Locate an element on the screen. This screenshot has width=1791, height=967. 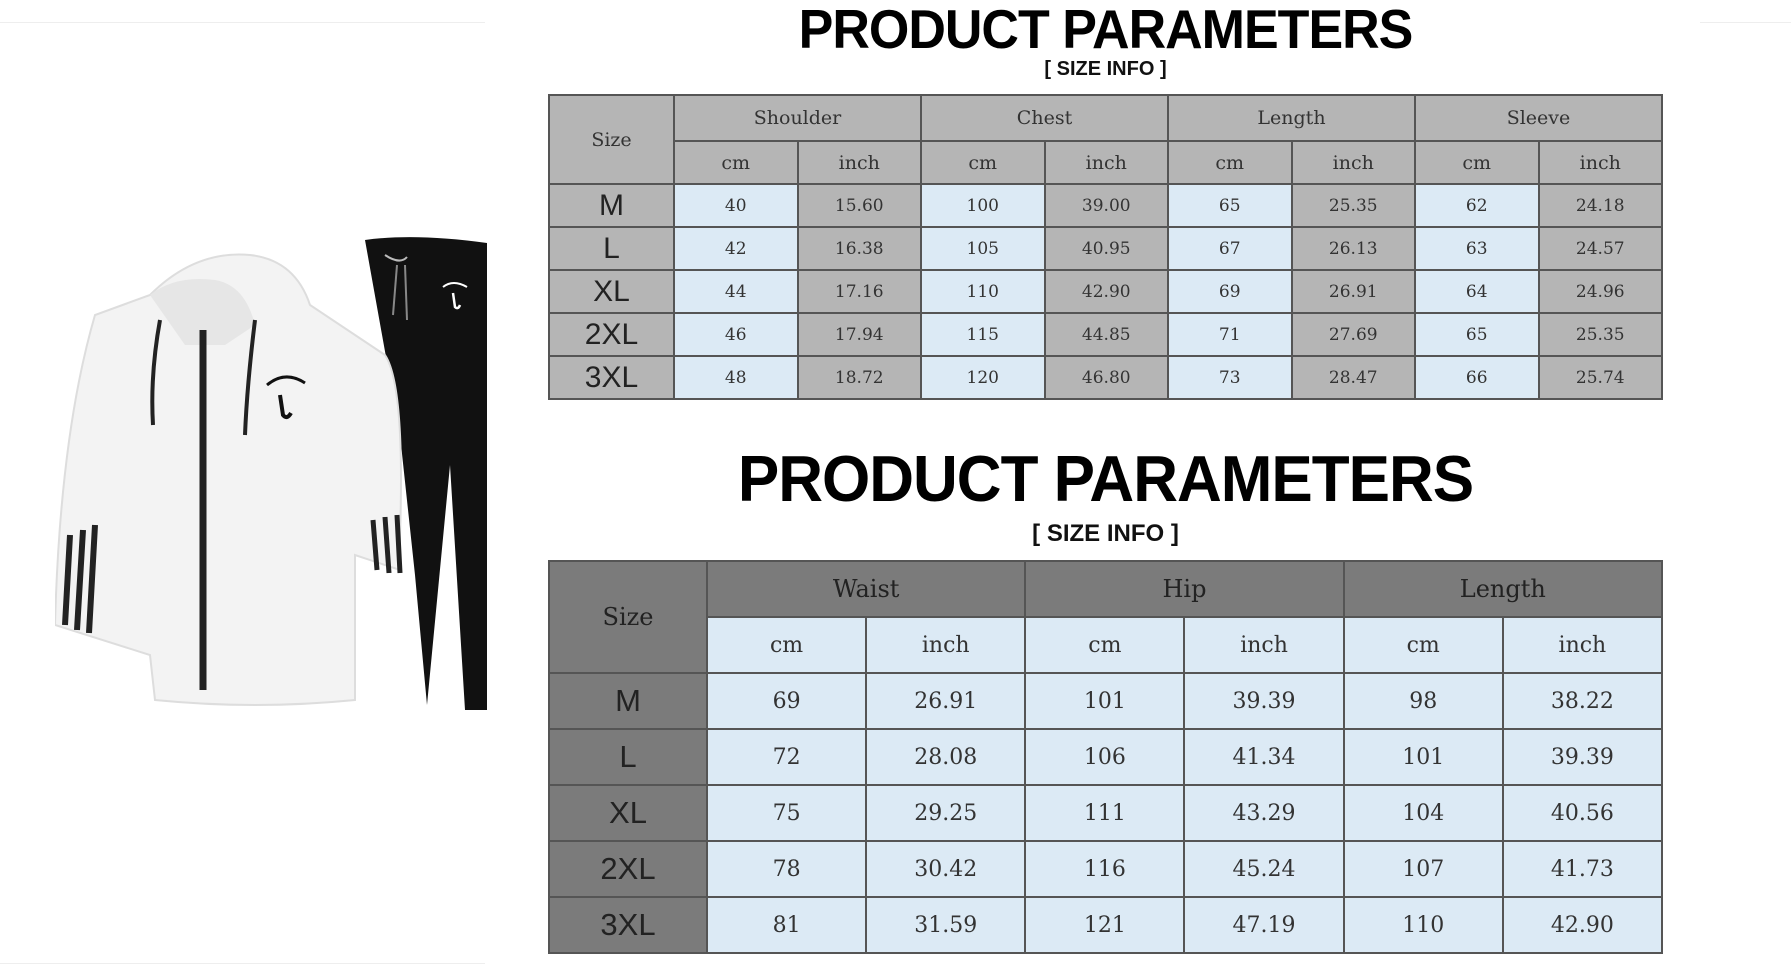
table-row: XL 44 17.16 110 42.90 69 26.91 64 24.96 is located at coordinates (1105, 291).